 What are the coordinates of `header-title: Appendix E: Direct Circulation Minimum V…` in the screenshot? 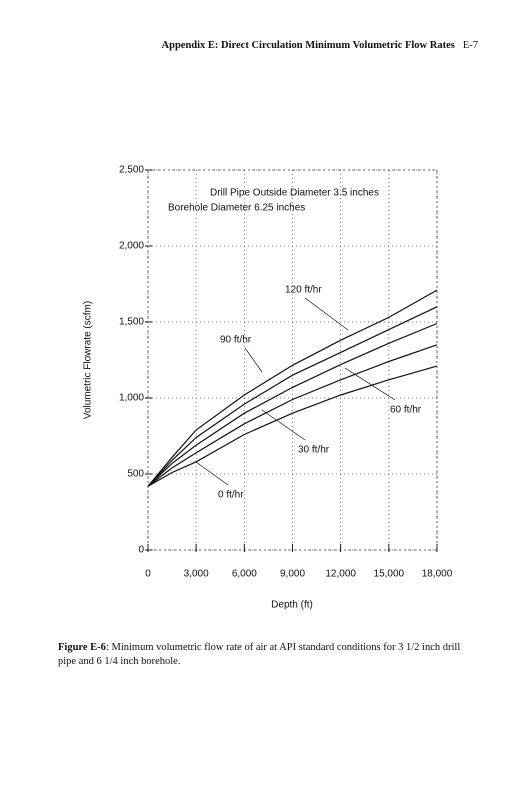 It's located at (308, 45).